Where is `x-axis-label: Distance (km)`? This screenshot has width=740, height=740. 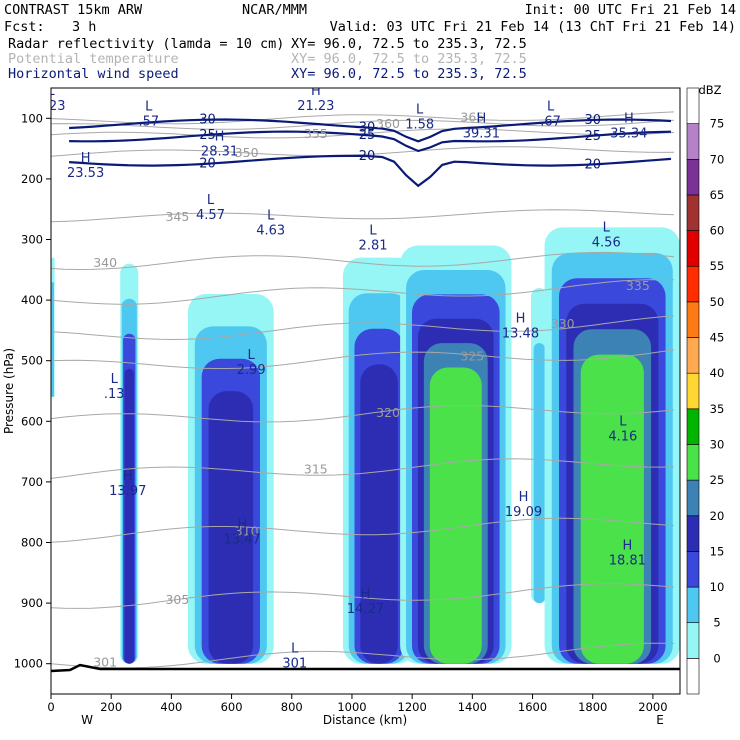
x-axis-label: Distance (km) is located at coordinates (365, 720).